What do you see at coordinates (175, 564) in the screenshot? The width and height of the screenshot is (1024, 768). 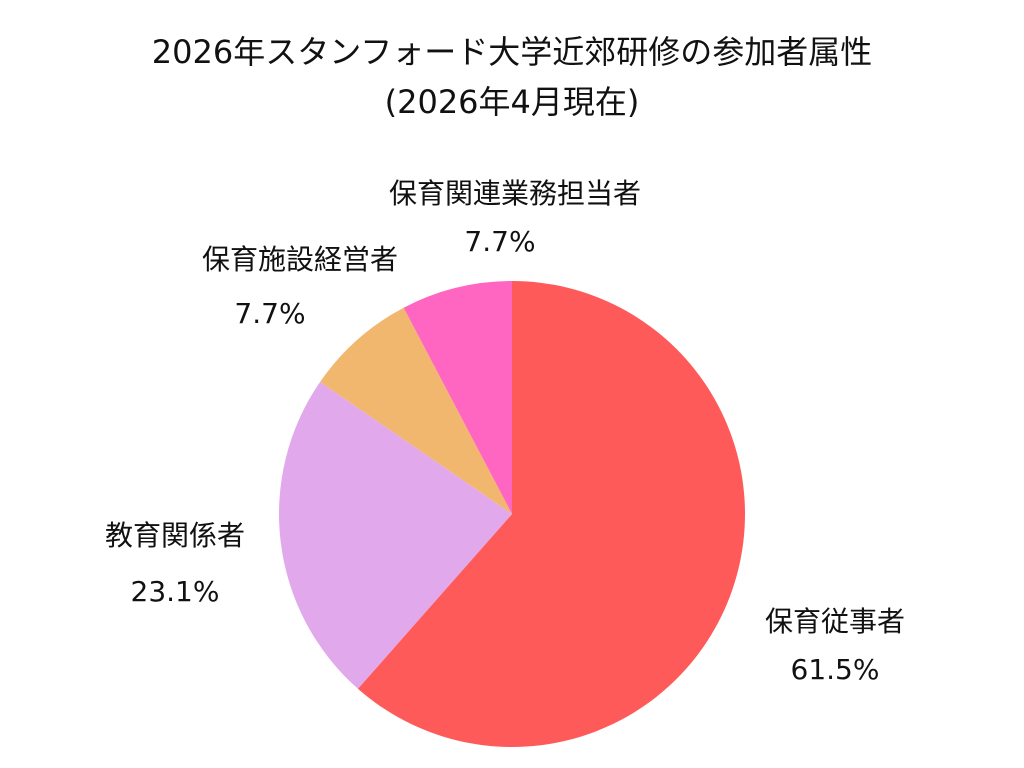 I see `slice-label-education: 教育関係者 23.1%` at bounding box center [175, 564].